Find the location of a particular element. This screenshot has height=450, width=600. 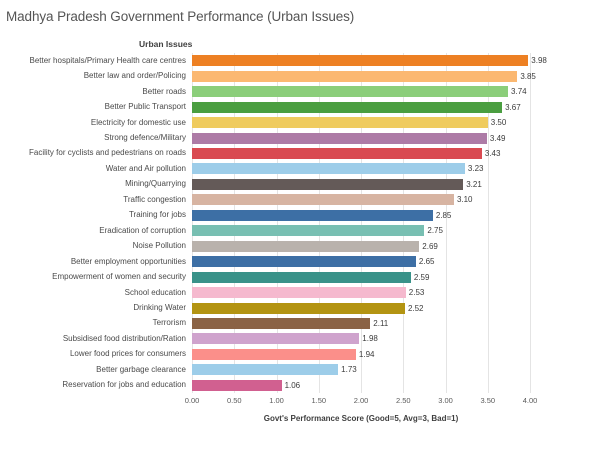

category-label: Mining/Quarrying is located at coordinates (155, 184).